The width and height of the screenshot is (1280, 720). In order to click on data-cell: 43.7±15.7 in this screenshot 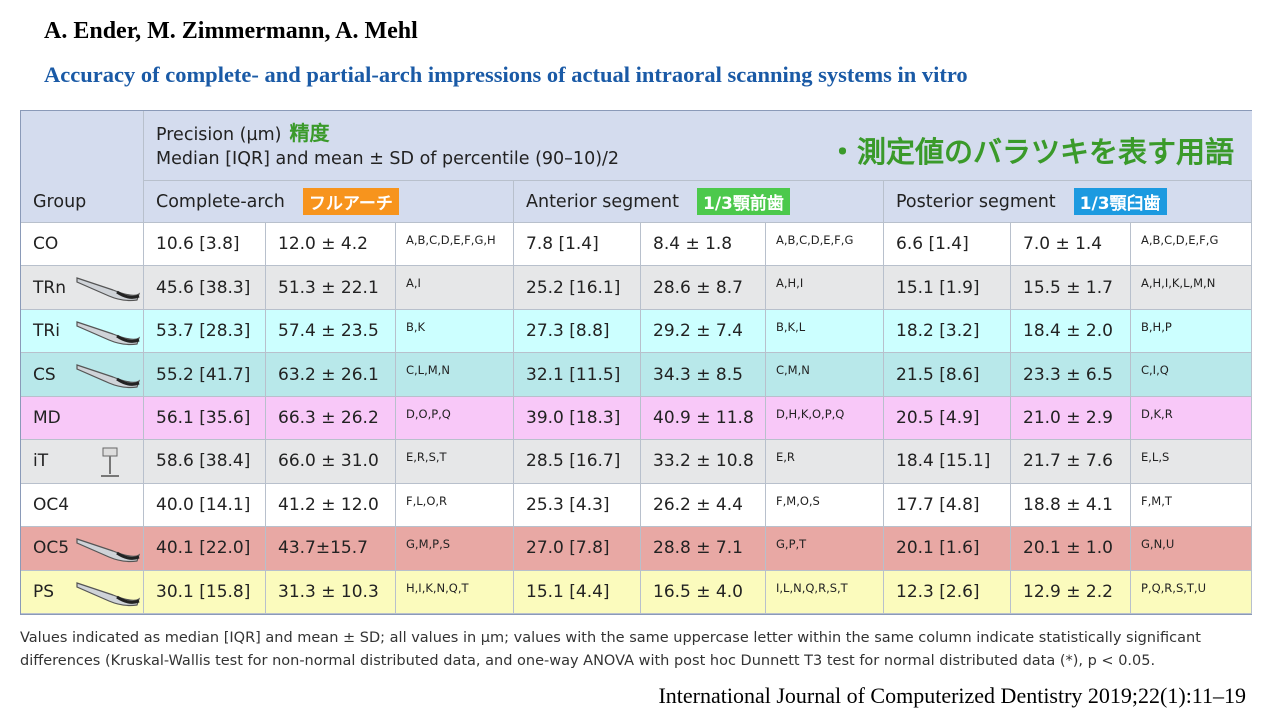, I will do `click(331, 549)`.